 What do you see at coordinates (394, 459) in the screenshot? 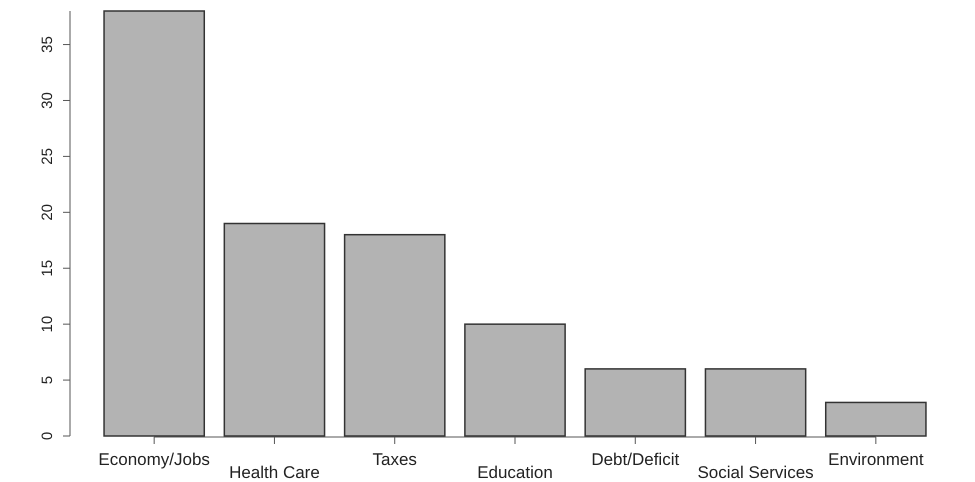
I see `x-tick-label: Taxes` at bounding box center [394, 459].